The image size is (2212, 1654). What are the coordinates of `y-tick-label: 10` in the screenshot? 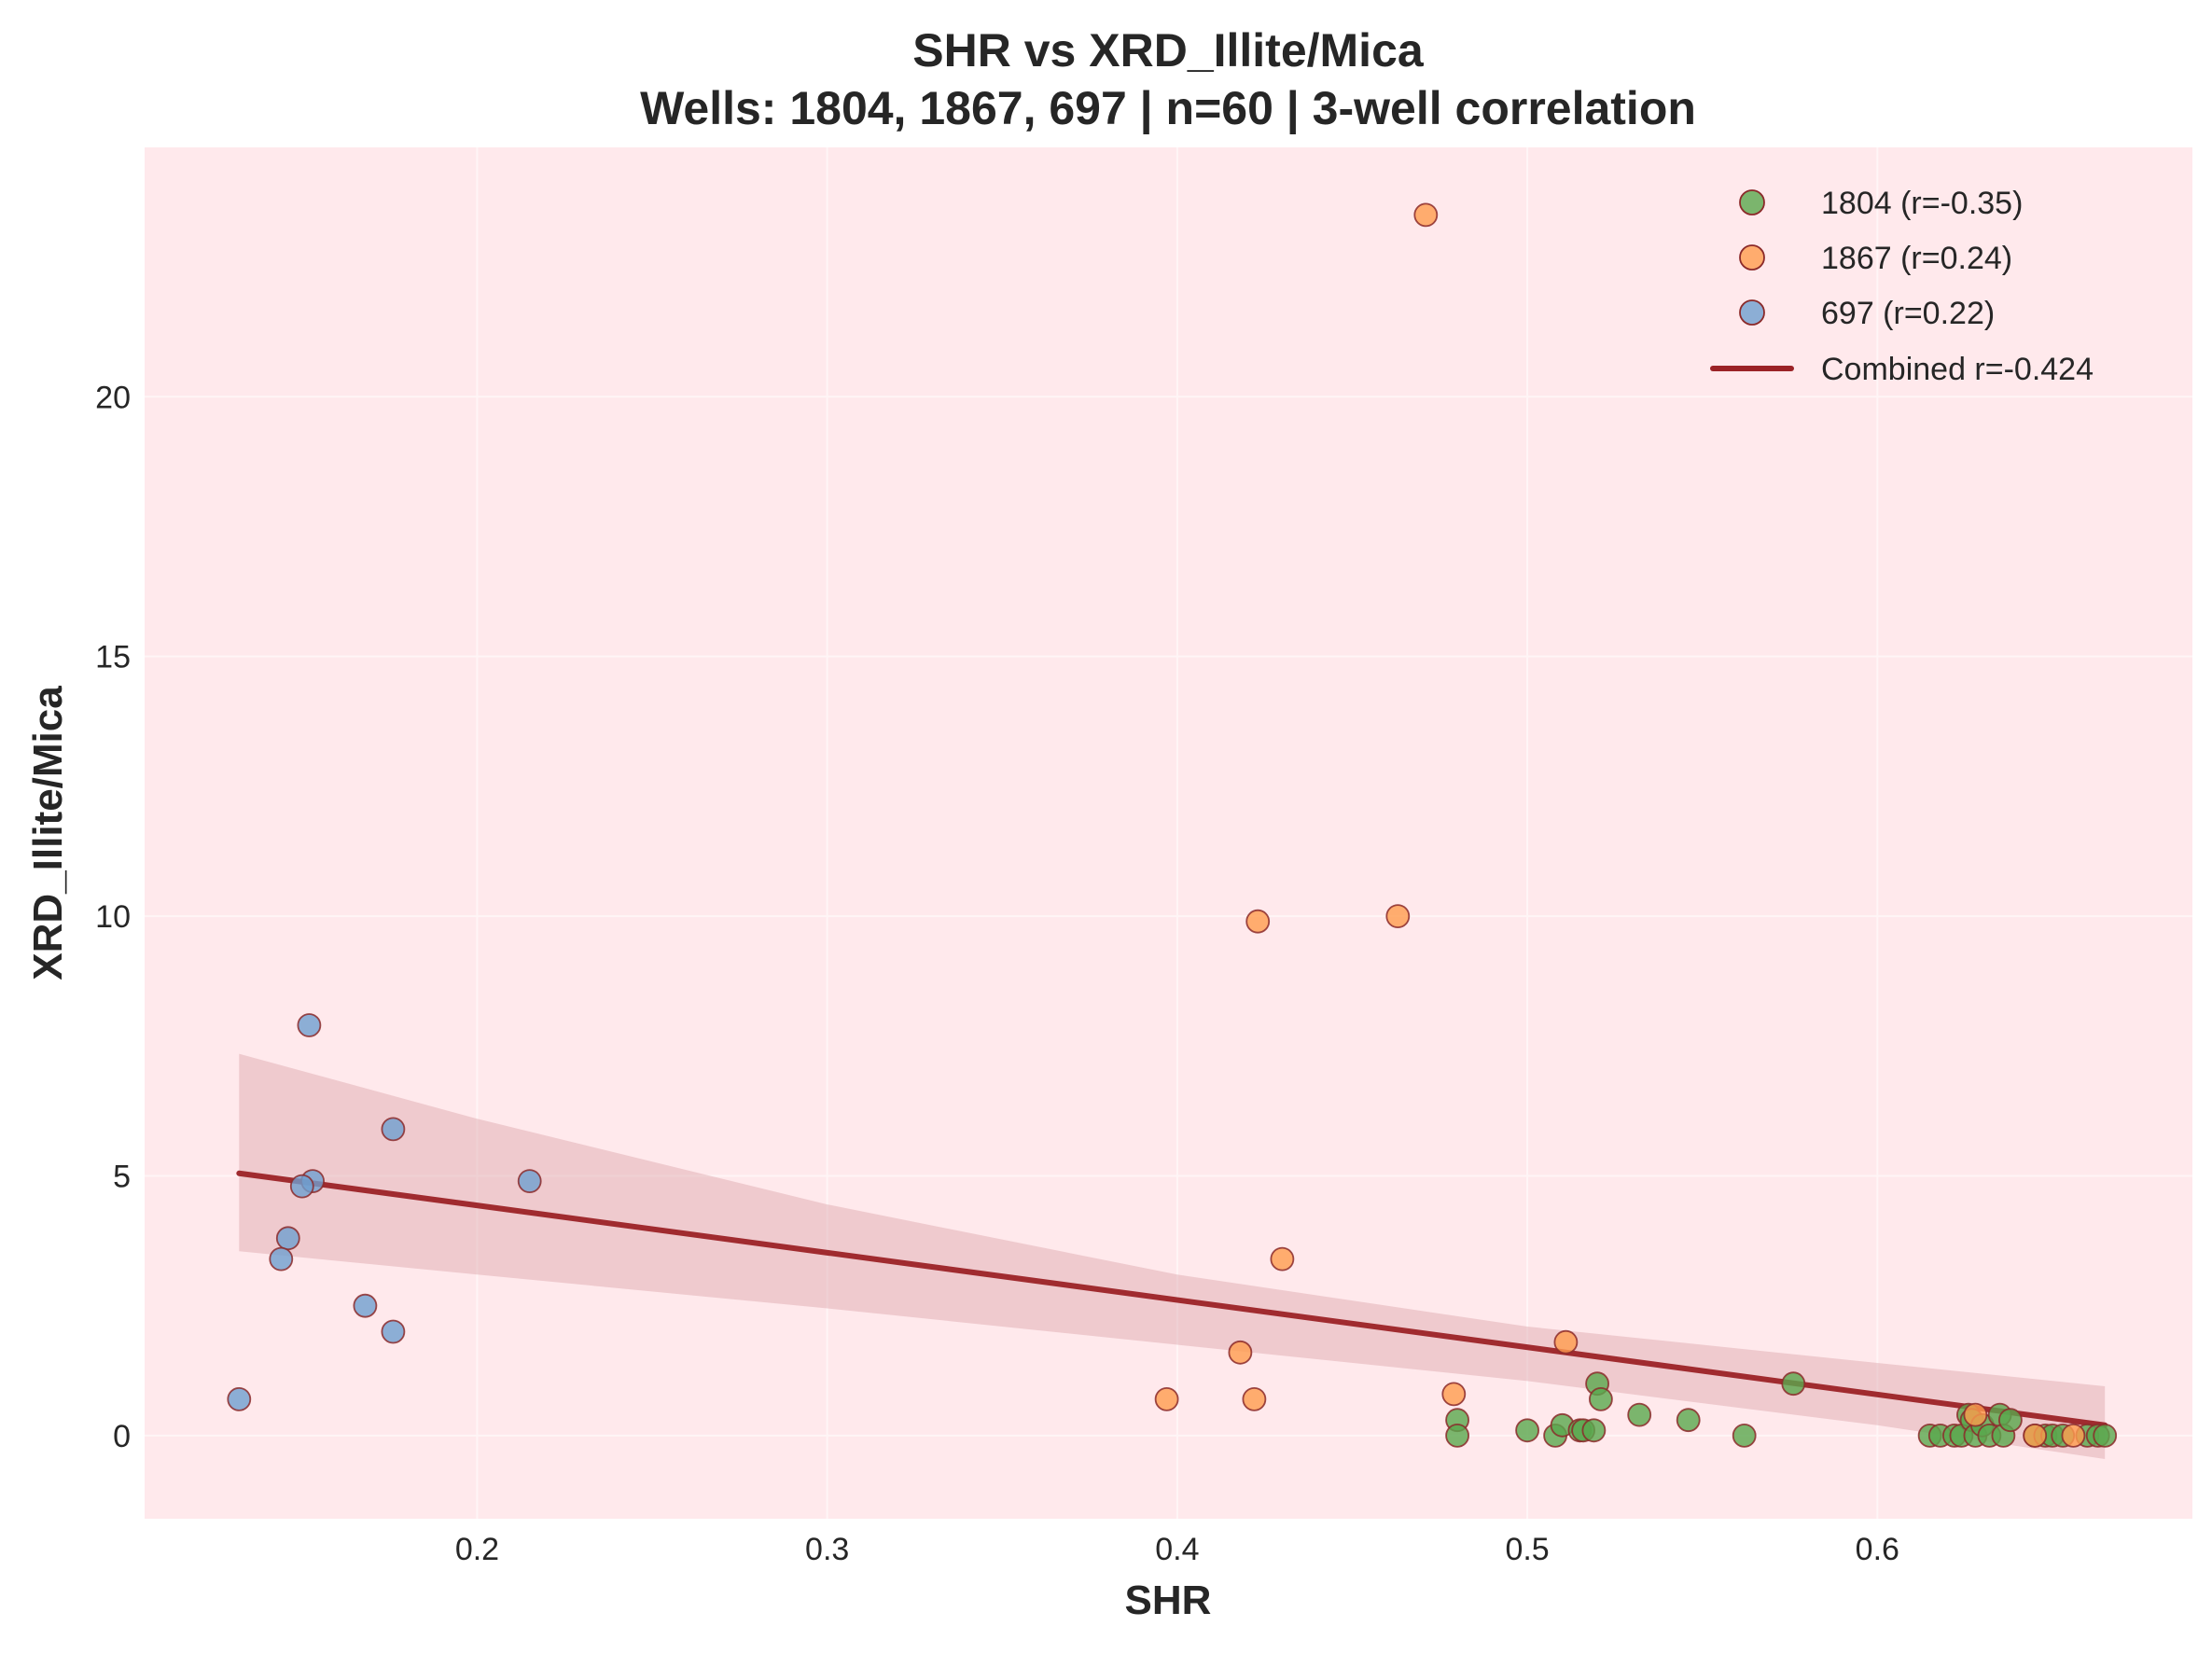 It's located at (113, 917).